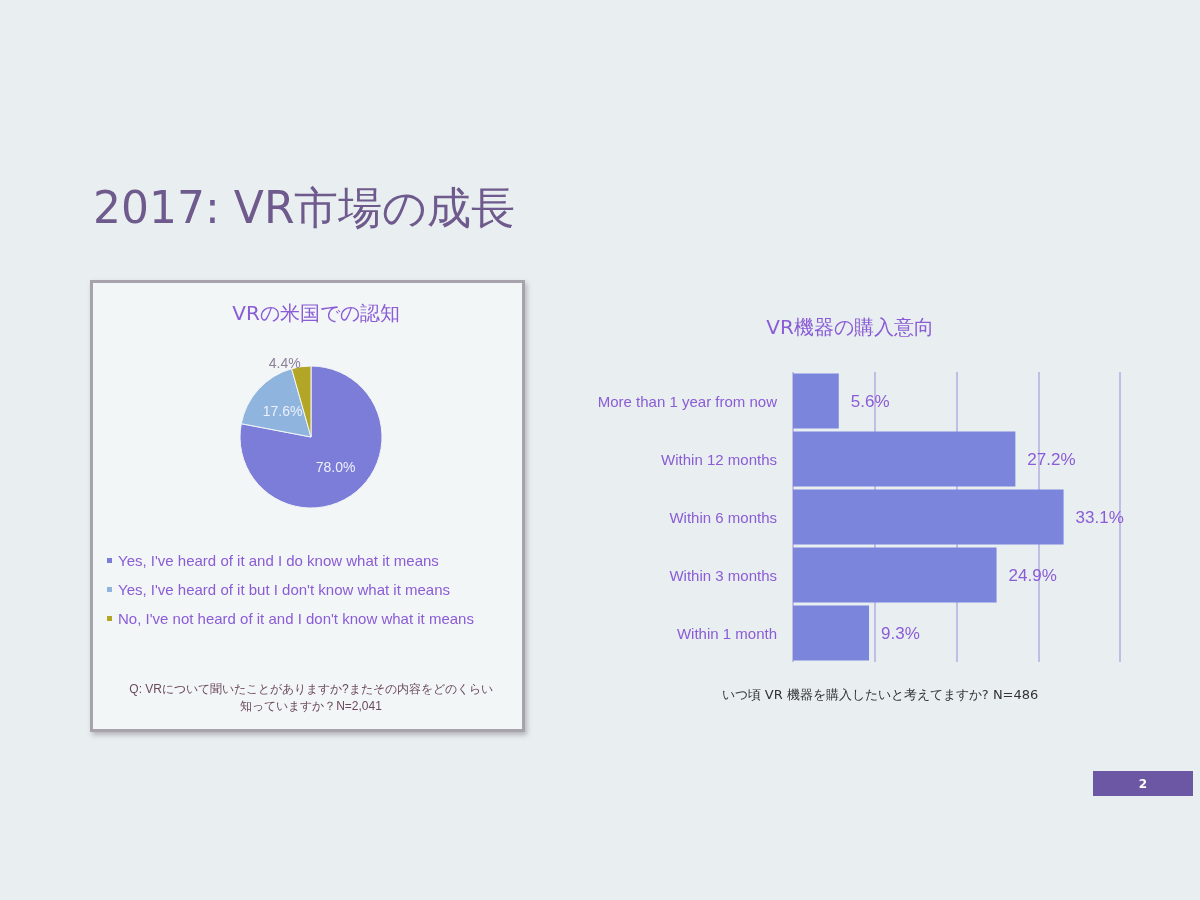 The image size is (1200, 900). What do you see at coordinates (850, 327) in the screenshot?
I see `chart-title: VR機器の購入意向` at bounding box center [850, 327].